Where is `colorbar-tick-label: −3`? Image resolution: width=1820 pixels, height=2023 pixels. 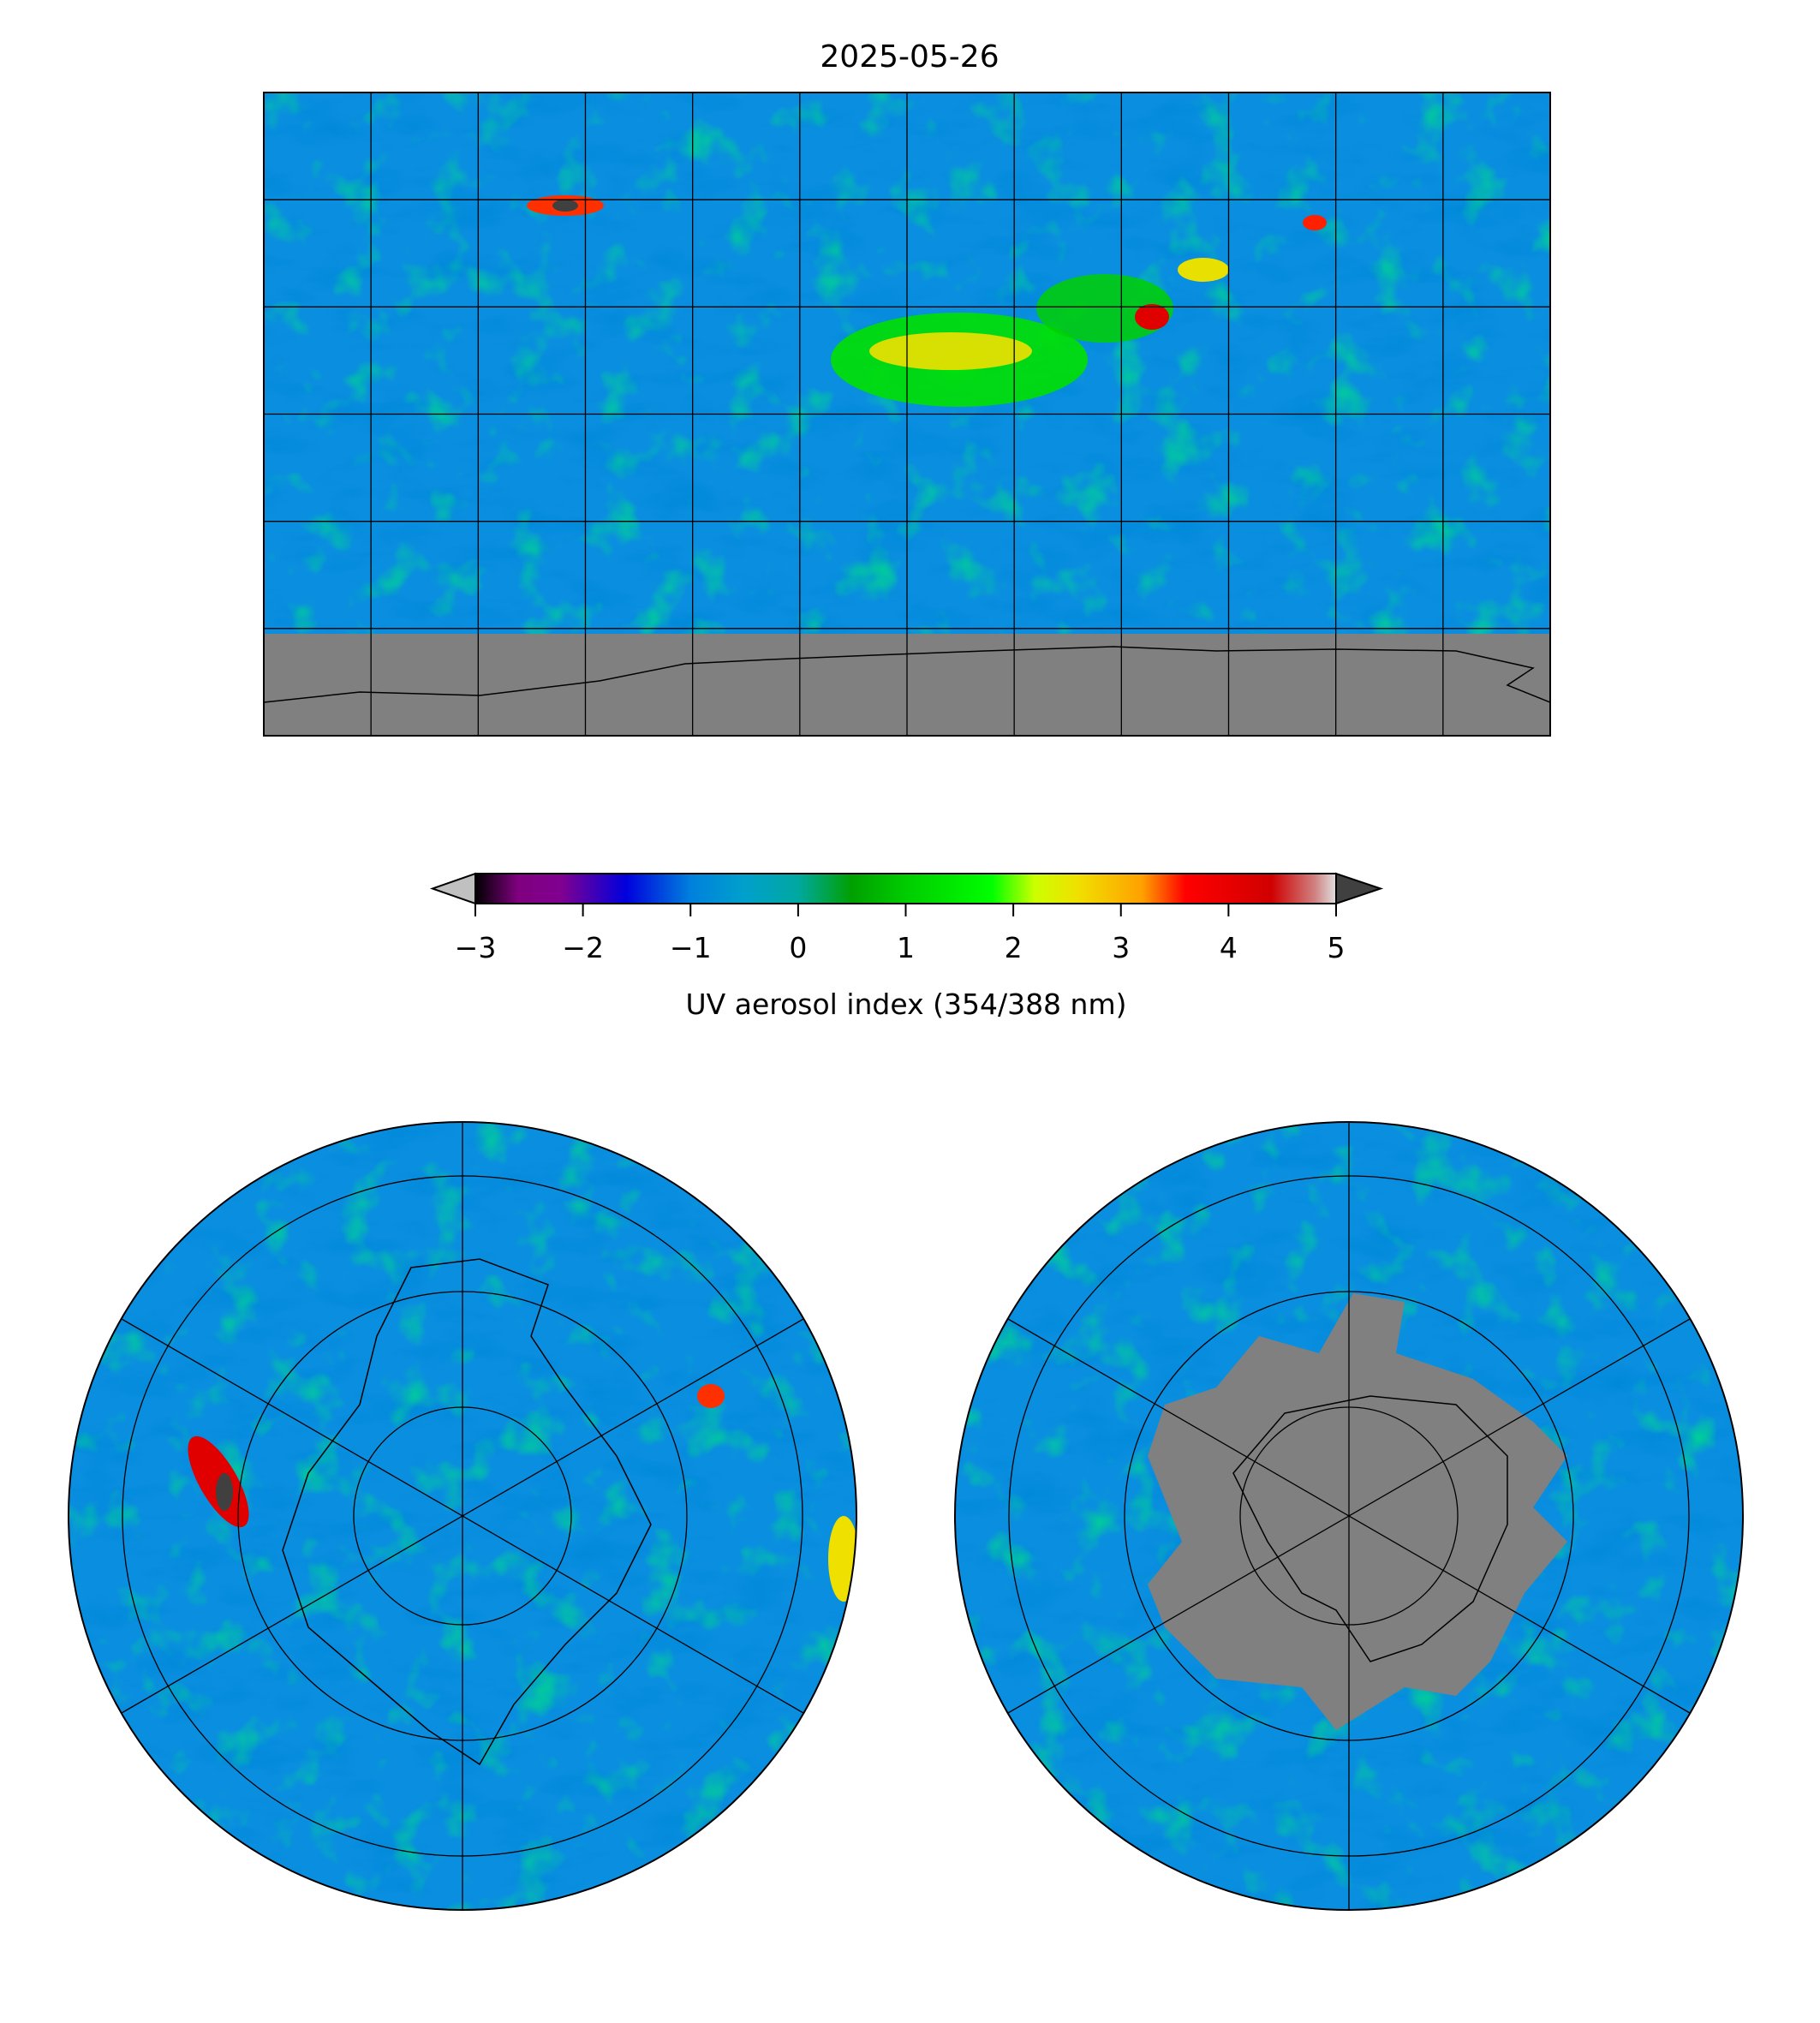 colorbar-tick-label: −3 is located at coordinates (476, 947).